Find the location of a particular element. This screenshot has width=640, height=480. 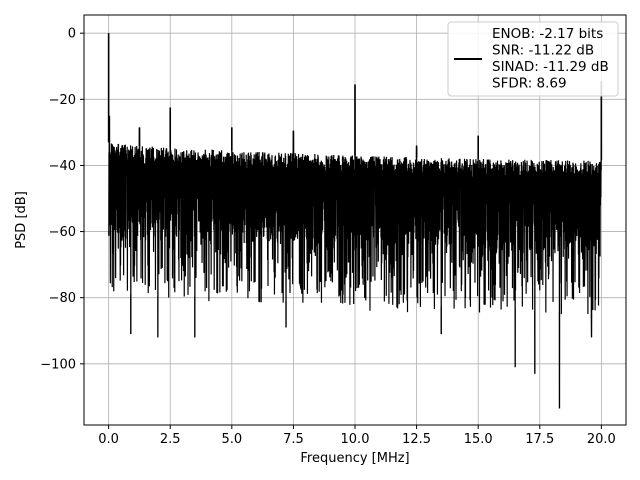

y-tick-label: −40 is located at coordinates (62, 166).